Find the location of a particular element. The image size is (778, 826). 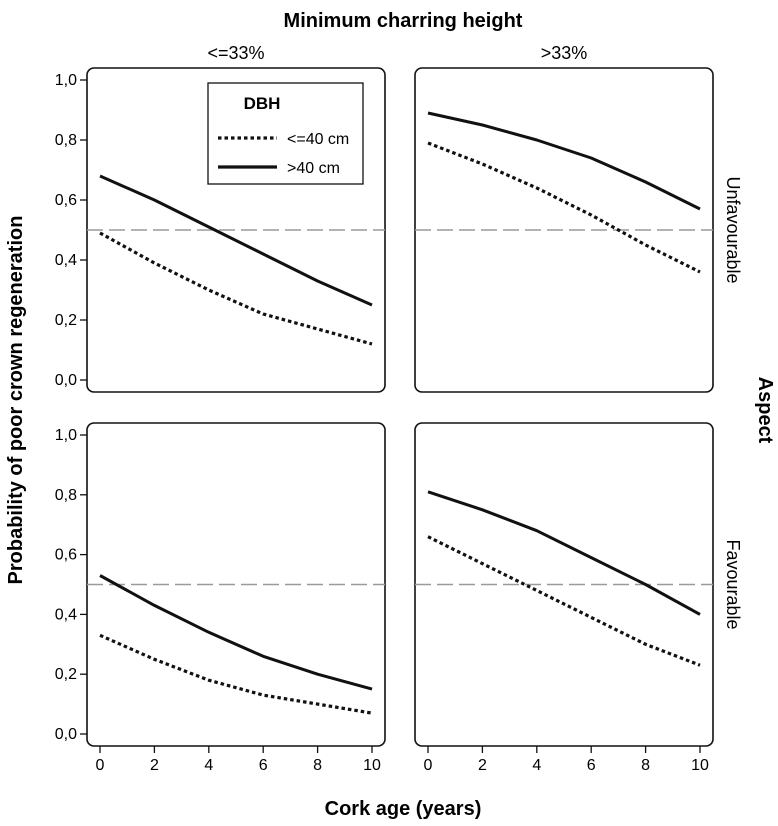

x-axis-label: Cork age (years) is located at coordinates (403, 809).